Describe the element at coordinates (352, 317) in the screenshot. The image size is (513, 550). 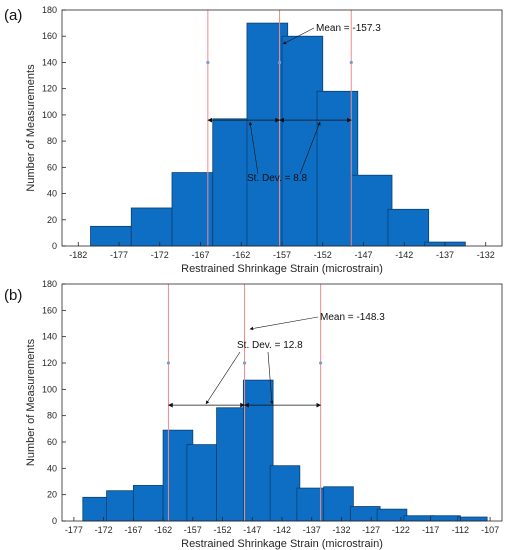
I see `mean-annotation: Mean = -148.3` at that location.